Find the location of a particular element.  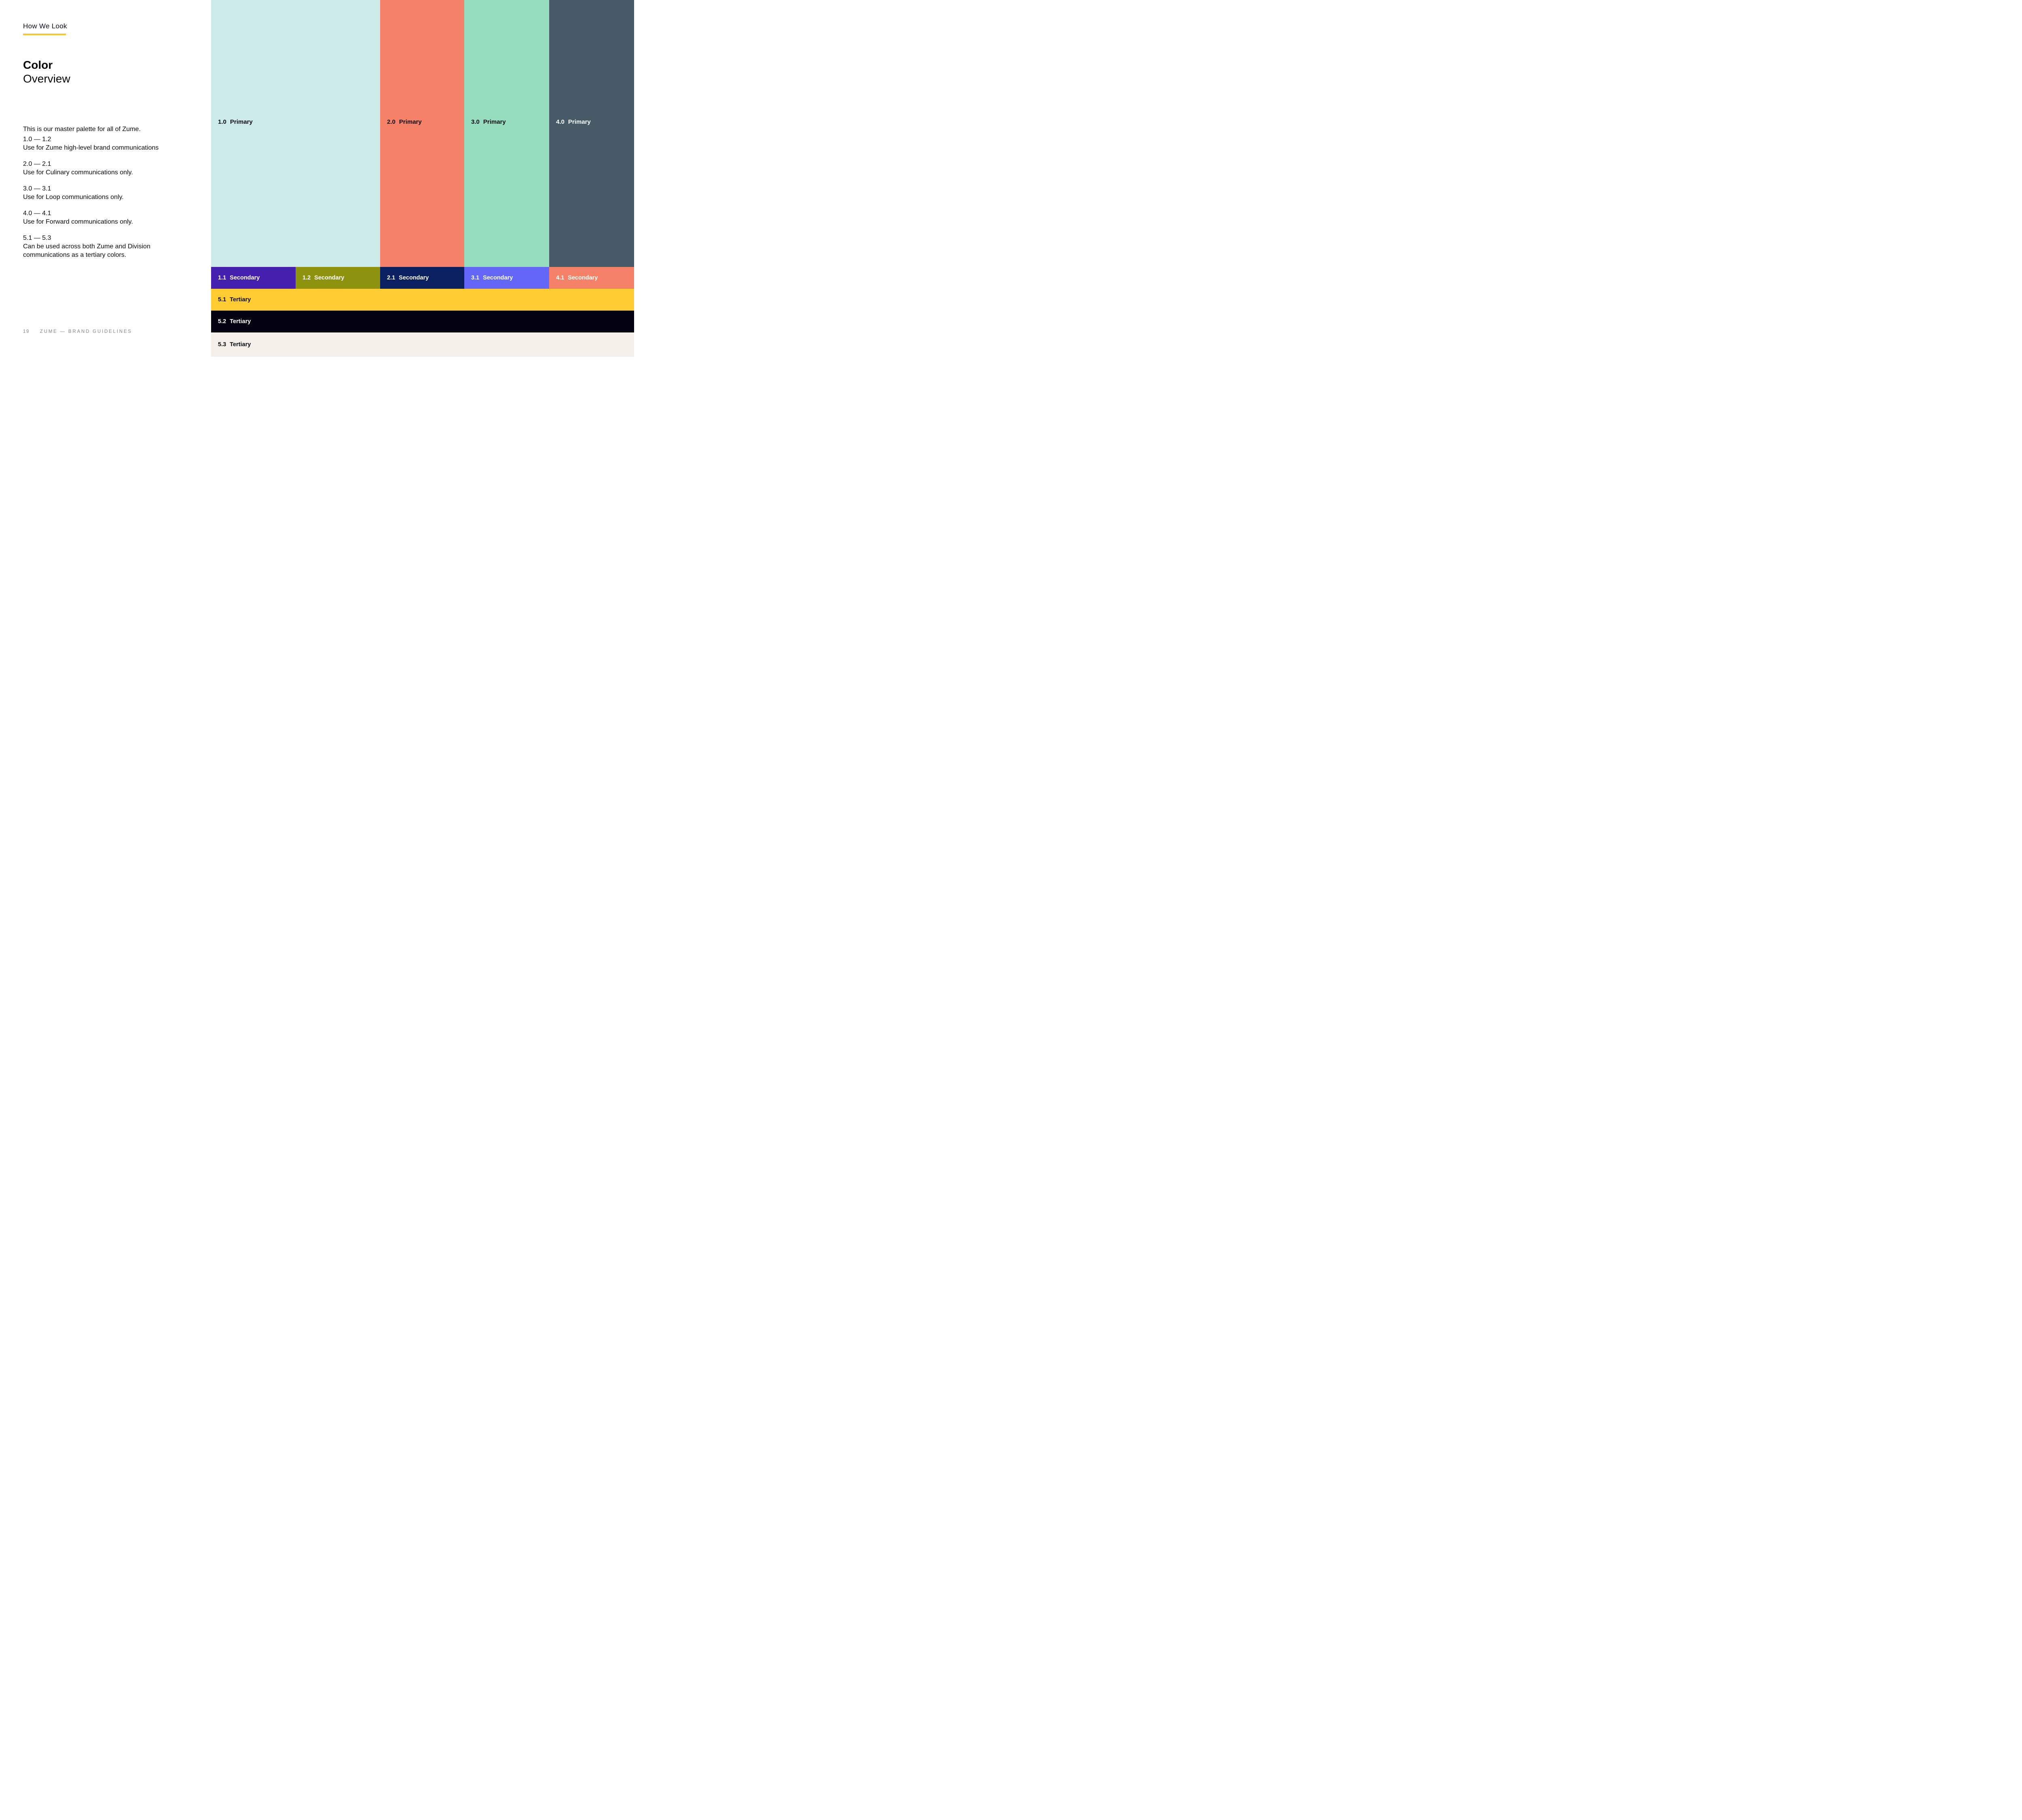

section-label: How We Look is located at coordinates (45, 28).